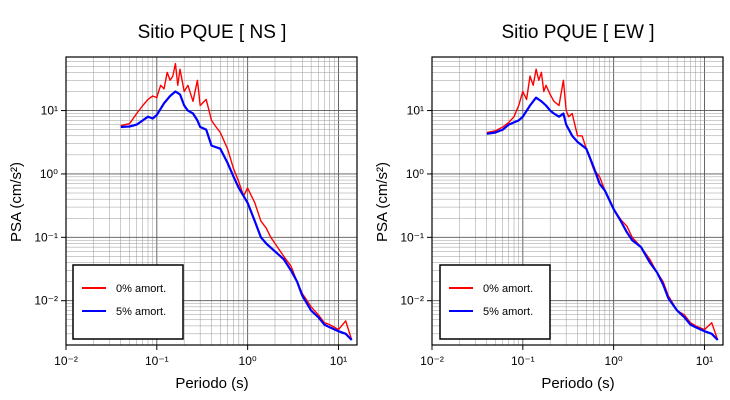 Image resolution: width=730 pixels, height=400 pixels. I want to click on panel-title: Sitio PQUE [ EW ], so click(577, 32).